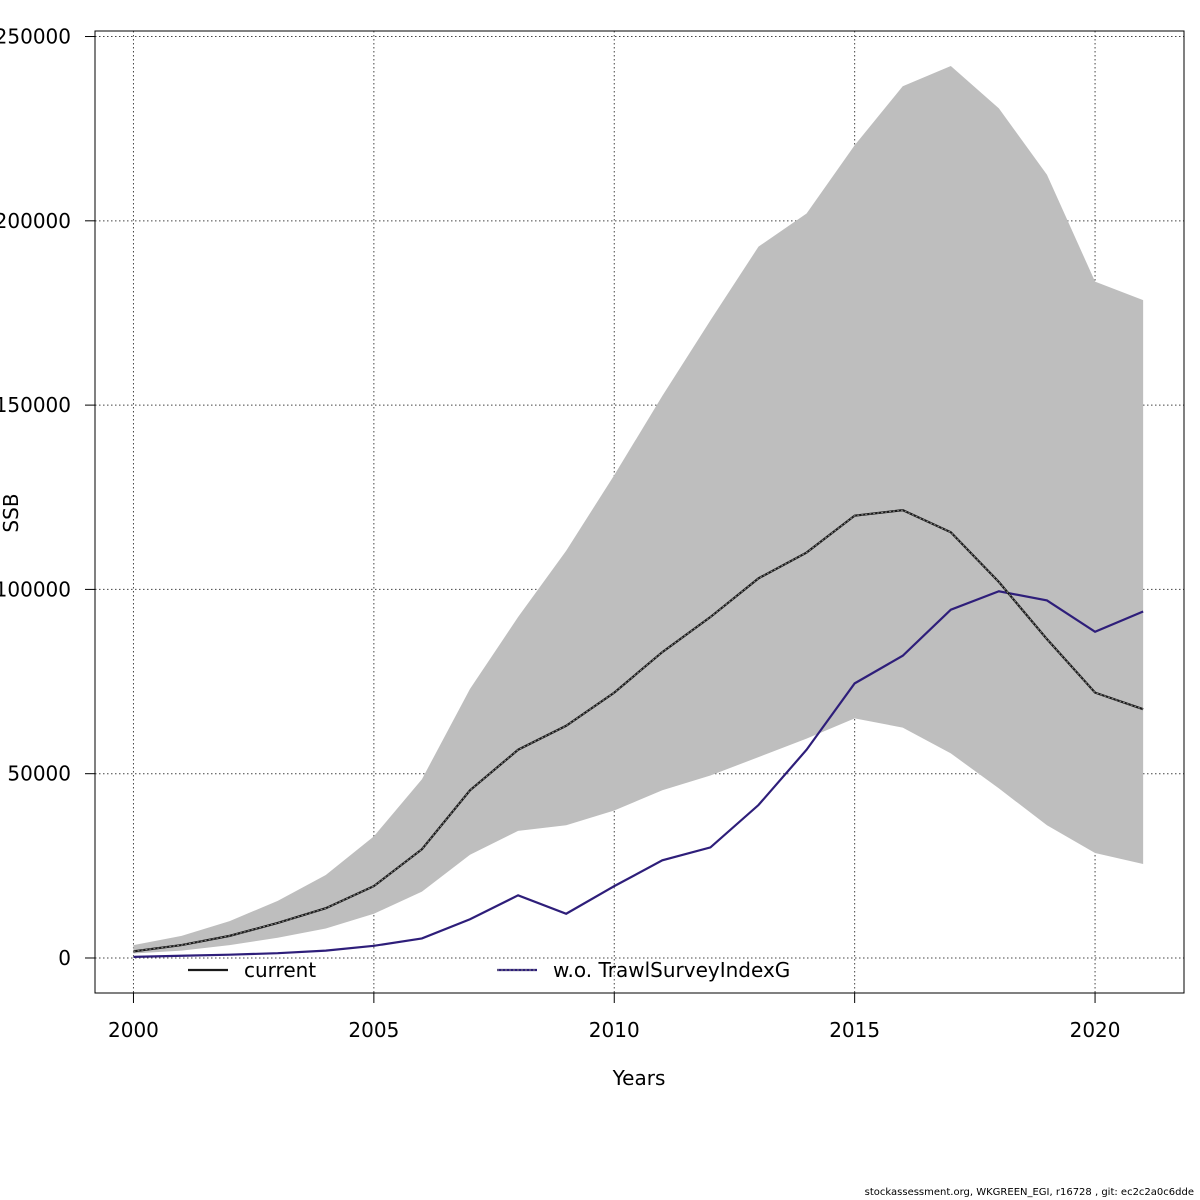  Describe the element at coordinates (614, 1030) in the screenshot. I see `x-tick-label-2010: 2010` at that location.